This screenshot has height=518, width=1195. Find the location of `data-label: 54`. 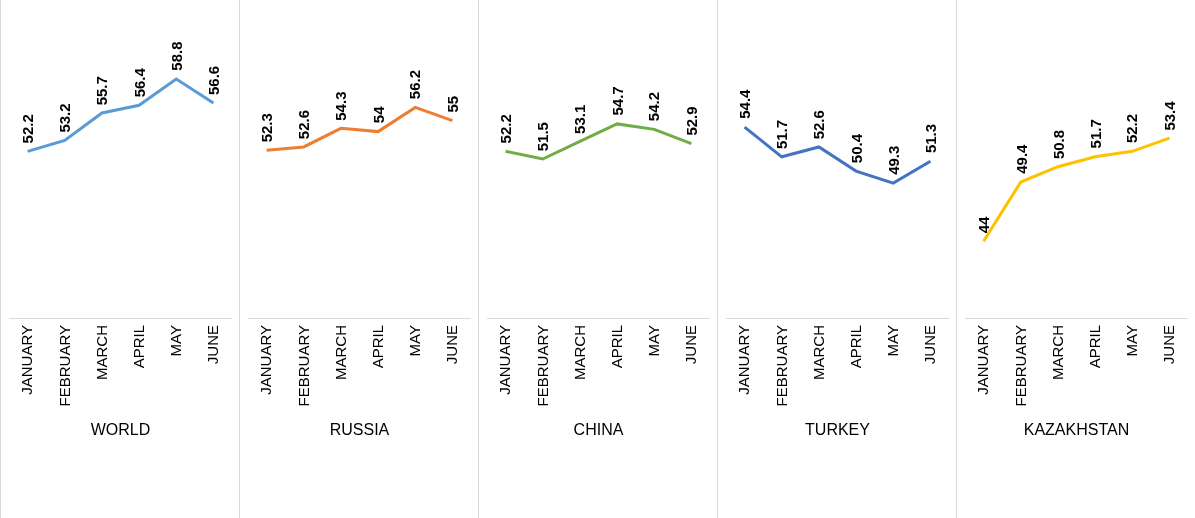

data-label: 54 is located at coordinates (378, 114).